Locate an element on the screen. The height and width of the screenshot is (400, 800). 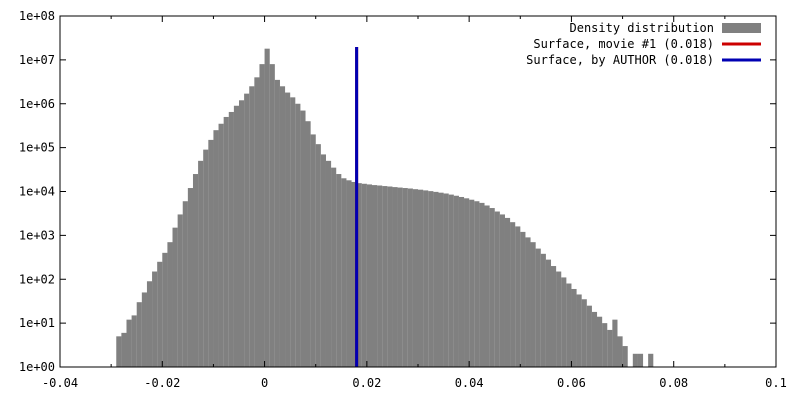
y-tick-label: 1e+02 is located at coordinates (37, 279).